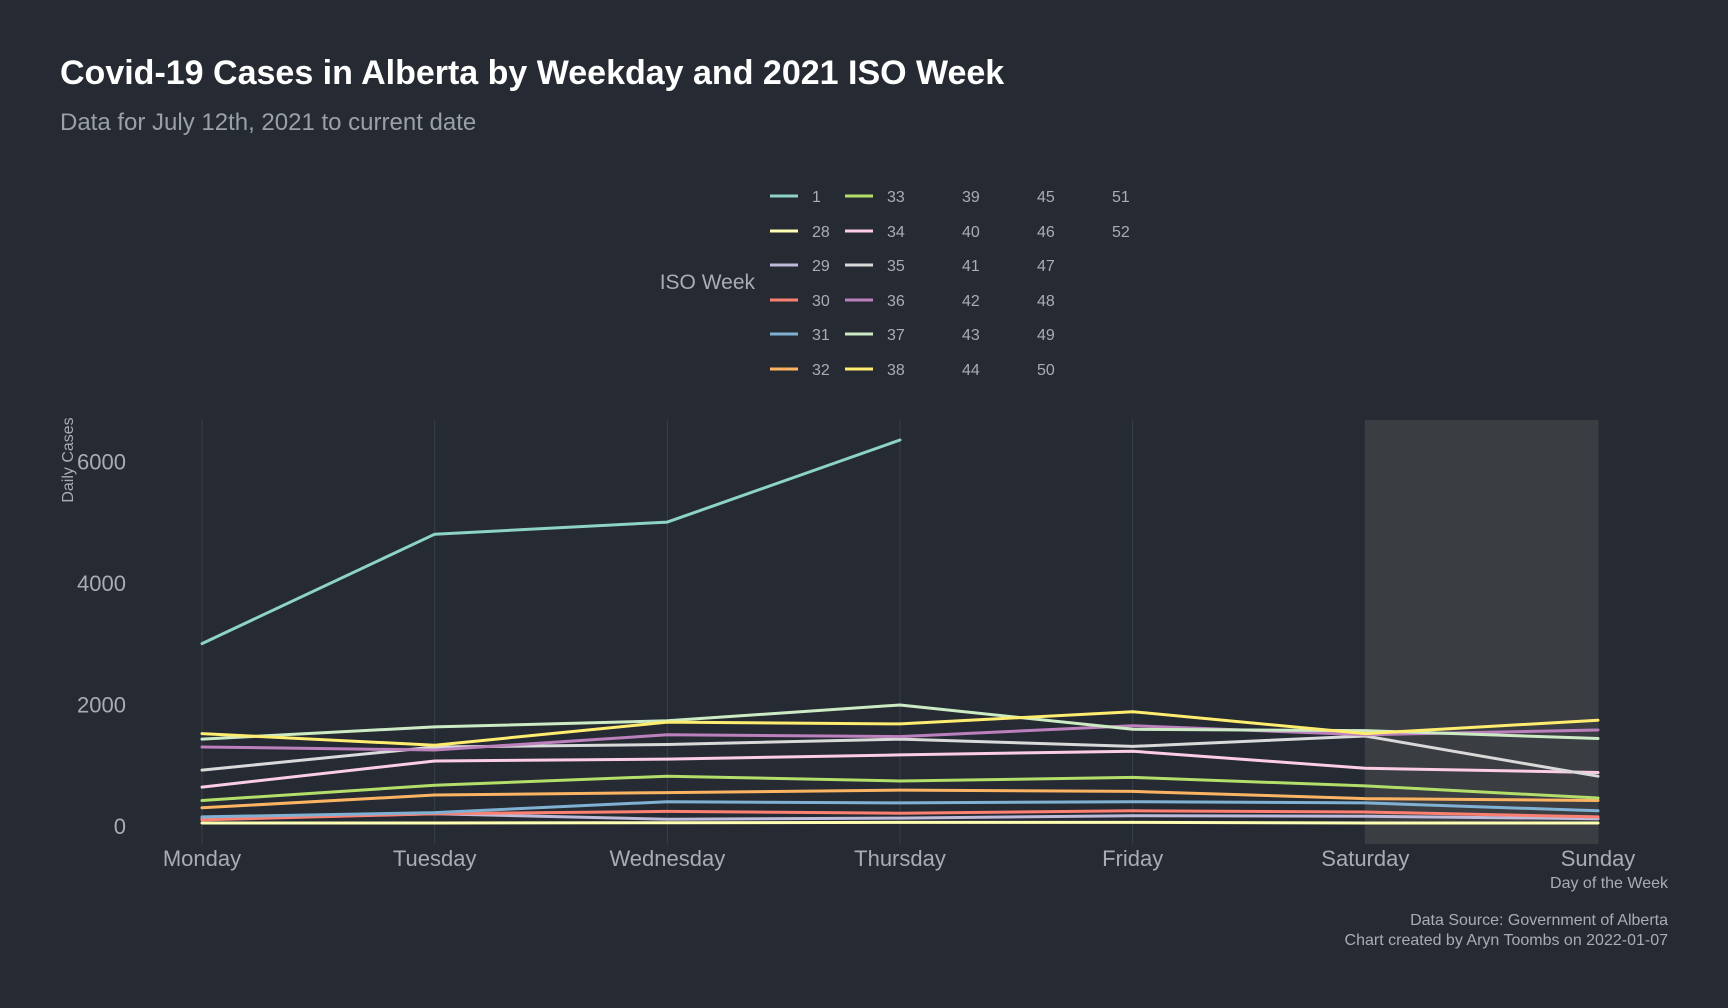  What do you see at coordinates (1046, 232) in the screenshot?
I see `legend-label-week-46: 46` at bounding box center [1046, 232].